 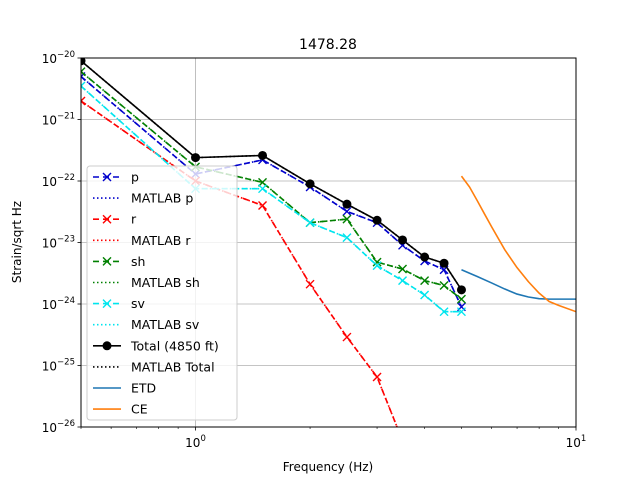 What do you see at coordinates (161, 240) in the screenshot?
I see `legend-label-matlab-r: MATLAB r` at bounding box center [161, 240].